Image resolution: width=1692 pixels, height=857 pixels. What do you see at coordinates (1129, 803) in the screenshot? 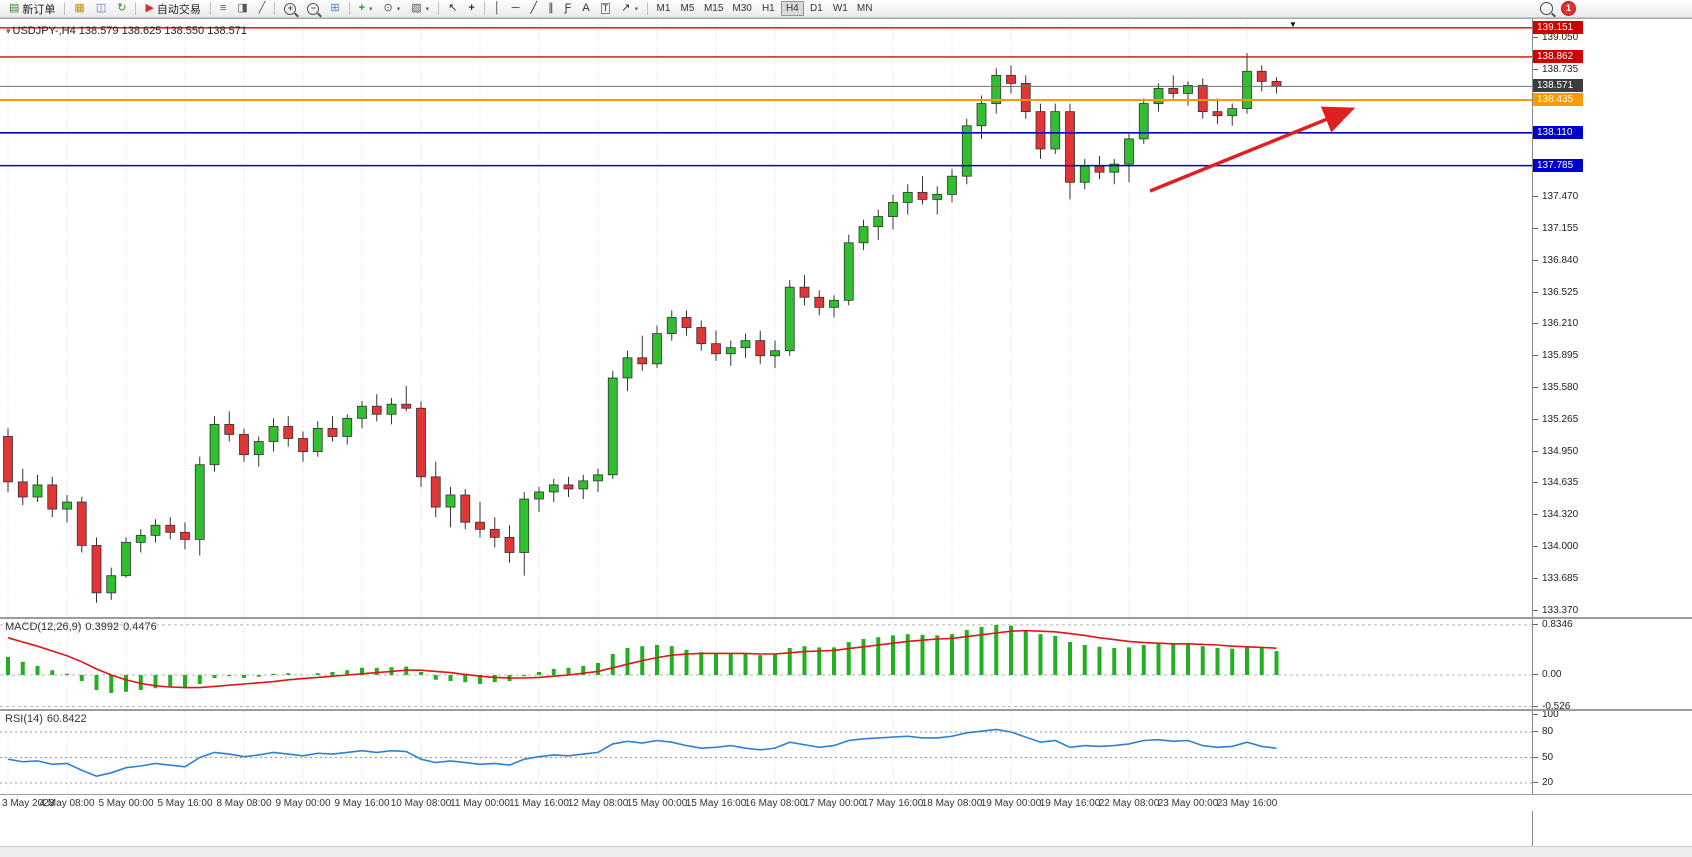
I see `time-tick-label: 22 May 08:00` at bounding box center [1129, 803].